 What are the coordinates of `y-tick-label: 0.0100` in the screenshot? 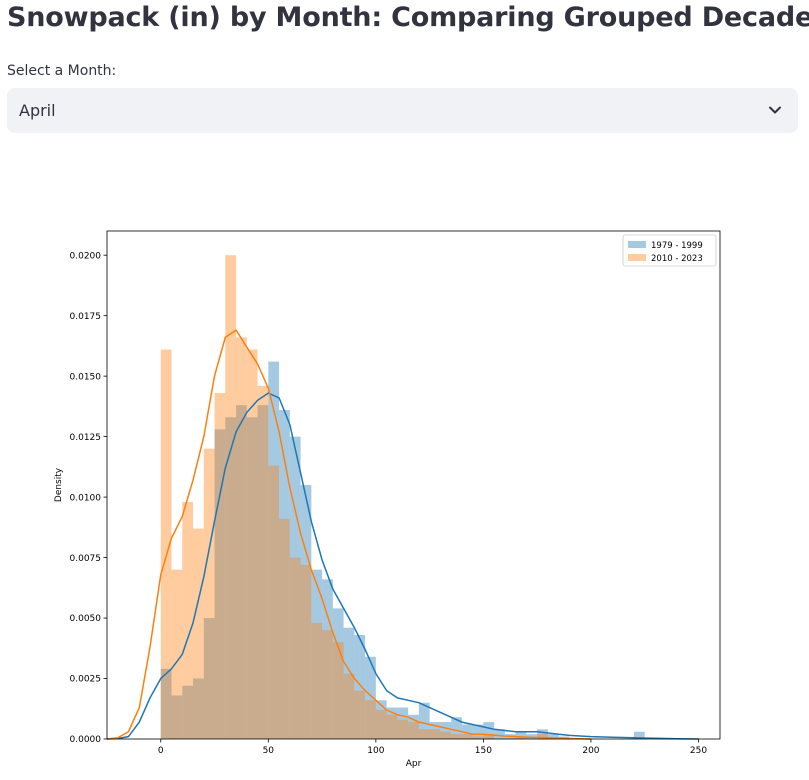 It's located at (86, 498).